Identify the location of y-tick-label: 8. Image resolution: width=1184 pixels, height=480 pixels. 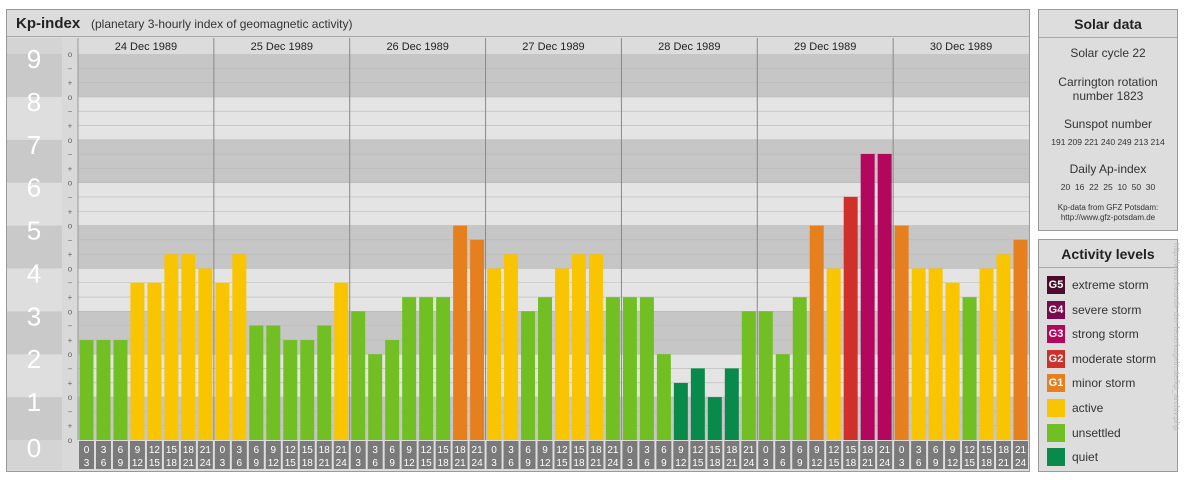
(34, 102).